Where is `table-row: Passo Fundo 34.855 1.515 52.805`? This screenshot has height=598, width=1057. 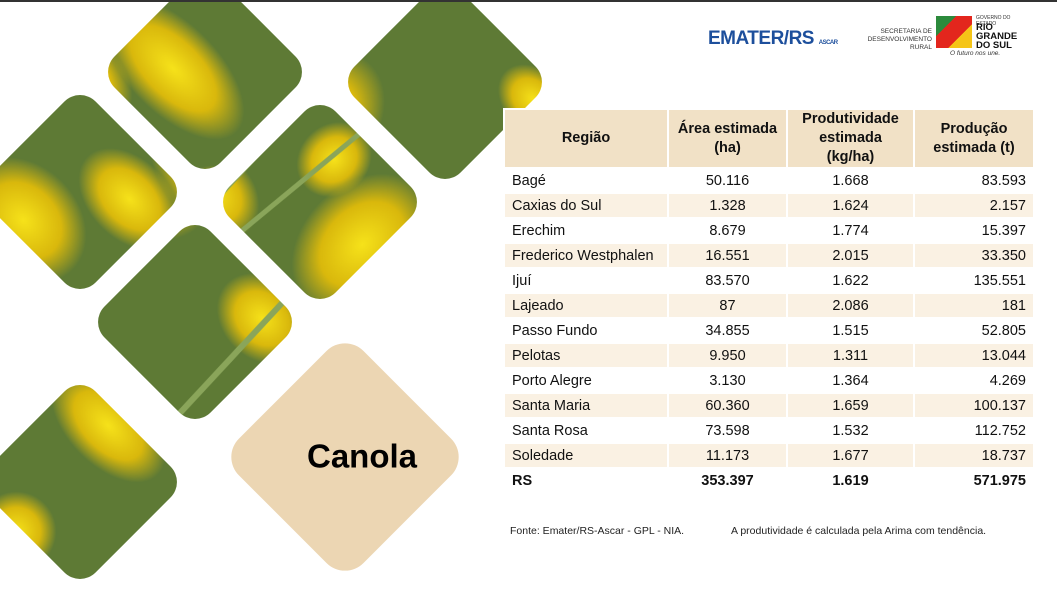 table-row: Passo Fundo 34.855 1.515 52.805 is located at coordinates (769, 330).